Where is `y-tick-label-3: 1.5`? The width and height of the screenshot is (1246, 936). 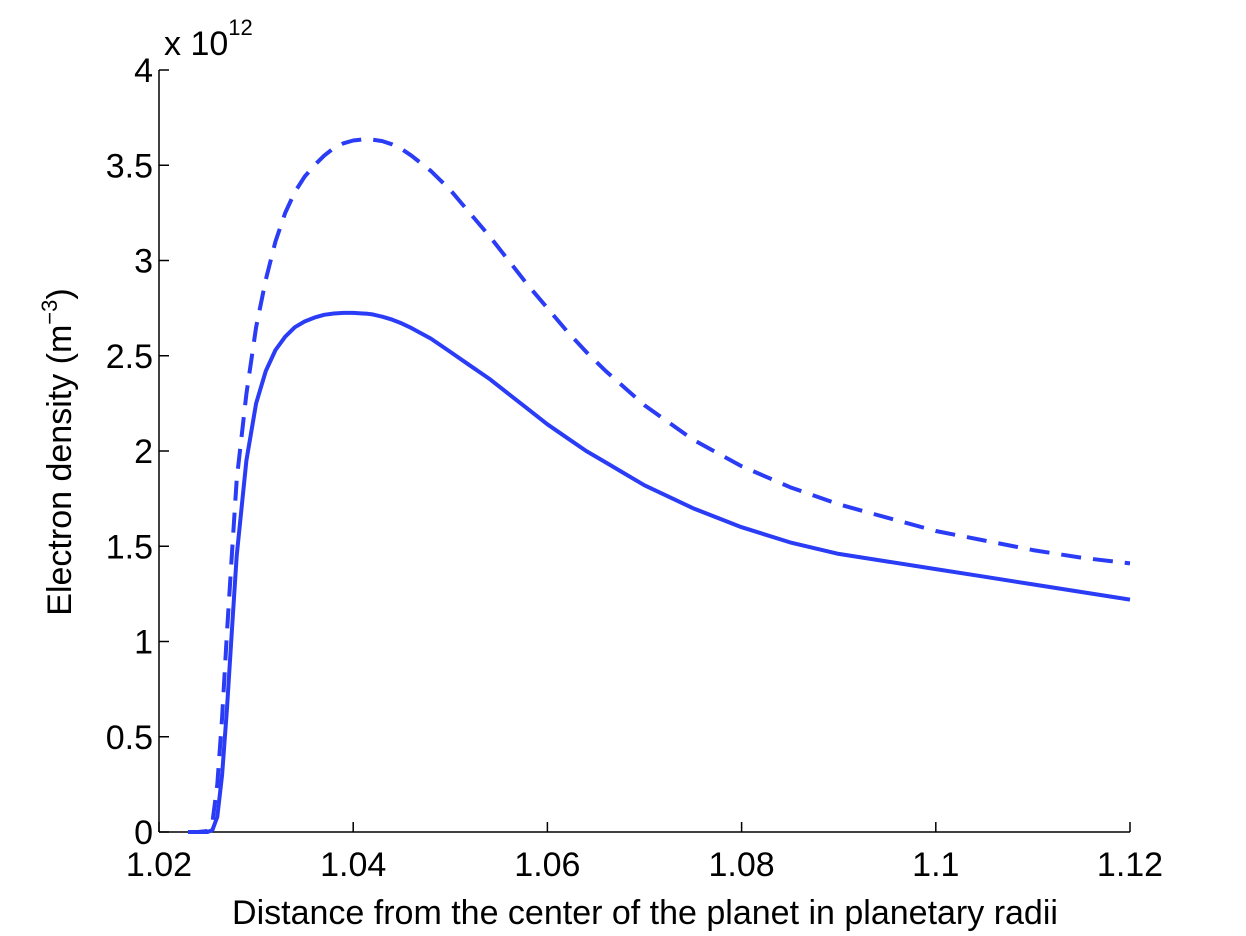 y-tick-label-3: 1.5 is located at coordinates (129, 547).